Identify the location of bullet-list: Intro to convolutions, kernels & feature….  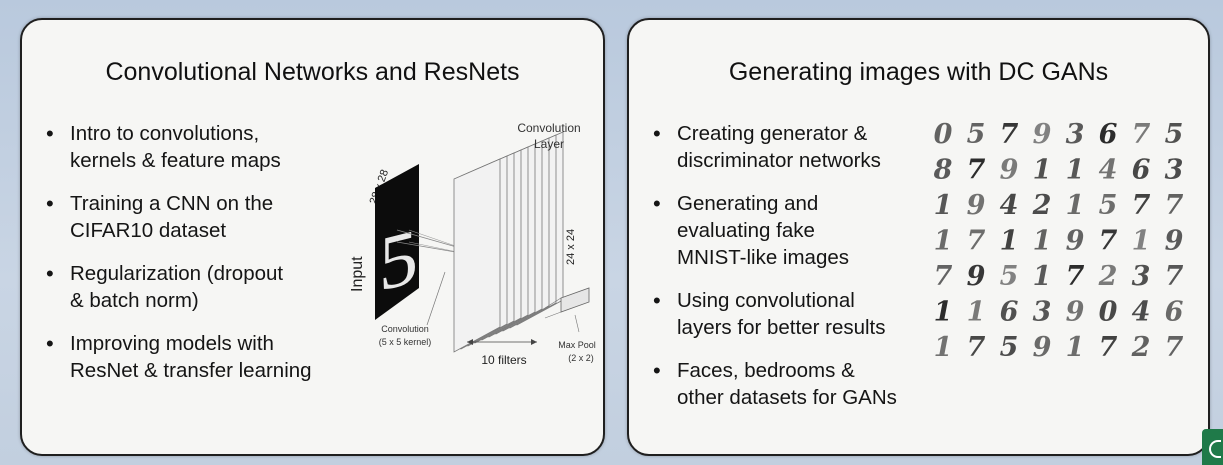
(196, 260).